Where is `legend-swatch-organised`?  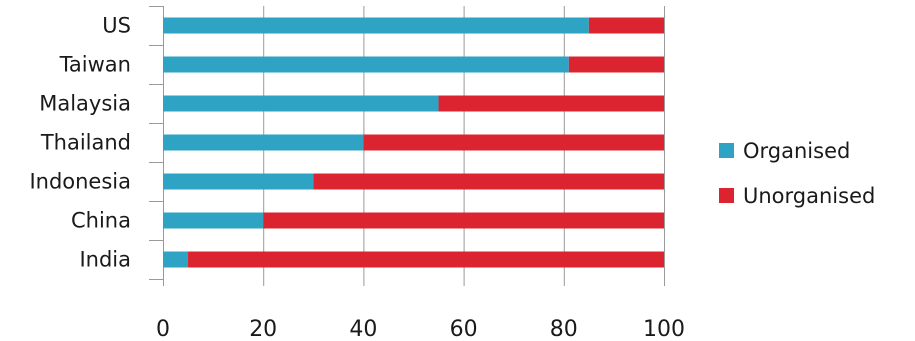 legend-swatch-organised is located at coordinates (726, 150).